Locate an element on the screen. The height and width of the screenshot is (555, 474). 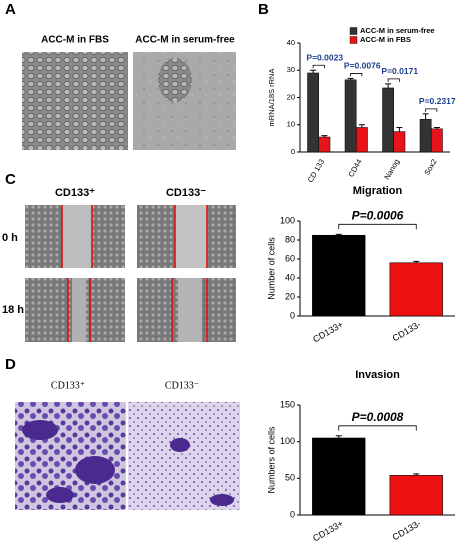
x-tick-label: CD 133 is located at coordinates (316, 170).